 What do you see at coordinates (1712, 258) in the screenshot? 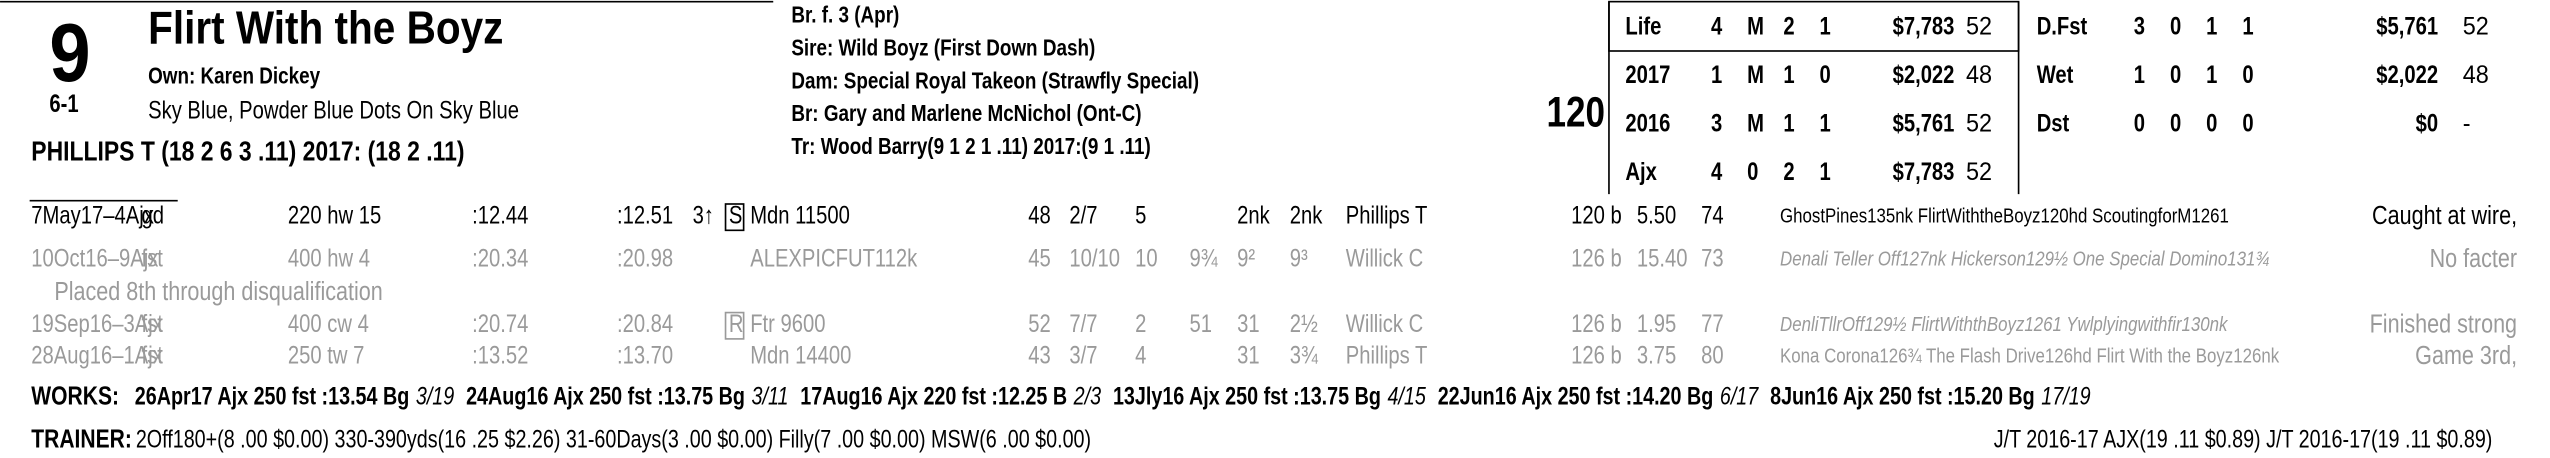
I see `pp-rating: 73` at bounding box center [1712, 258].